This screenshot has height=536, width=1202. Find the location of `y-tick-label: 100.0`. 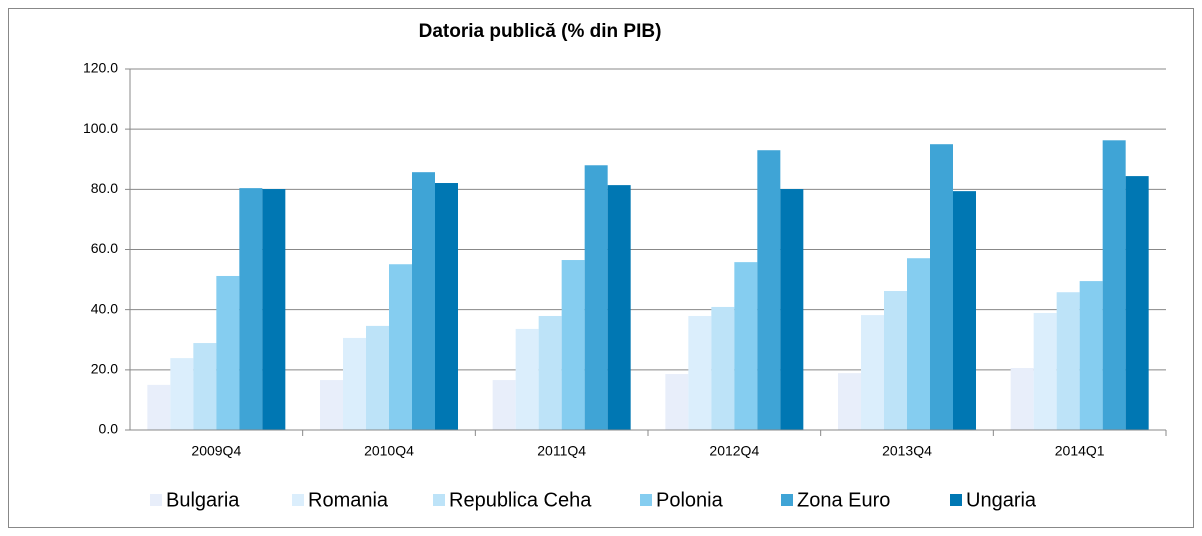

y-tick-label: 100.0 is located at coordinates (100, 128).